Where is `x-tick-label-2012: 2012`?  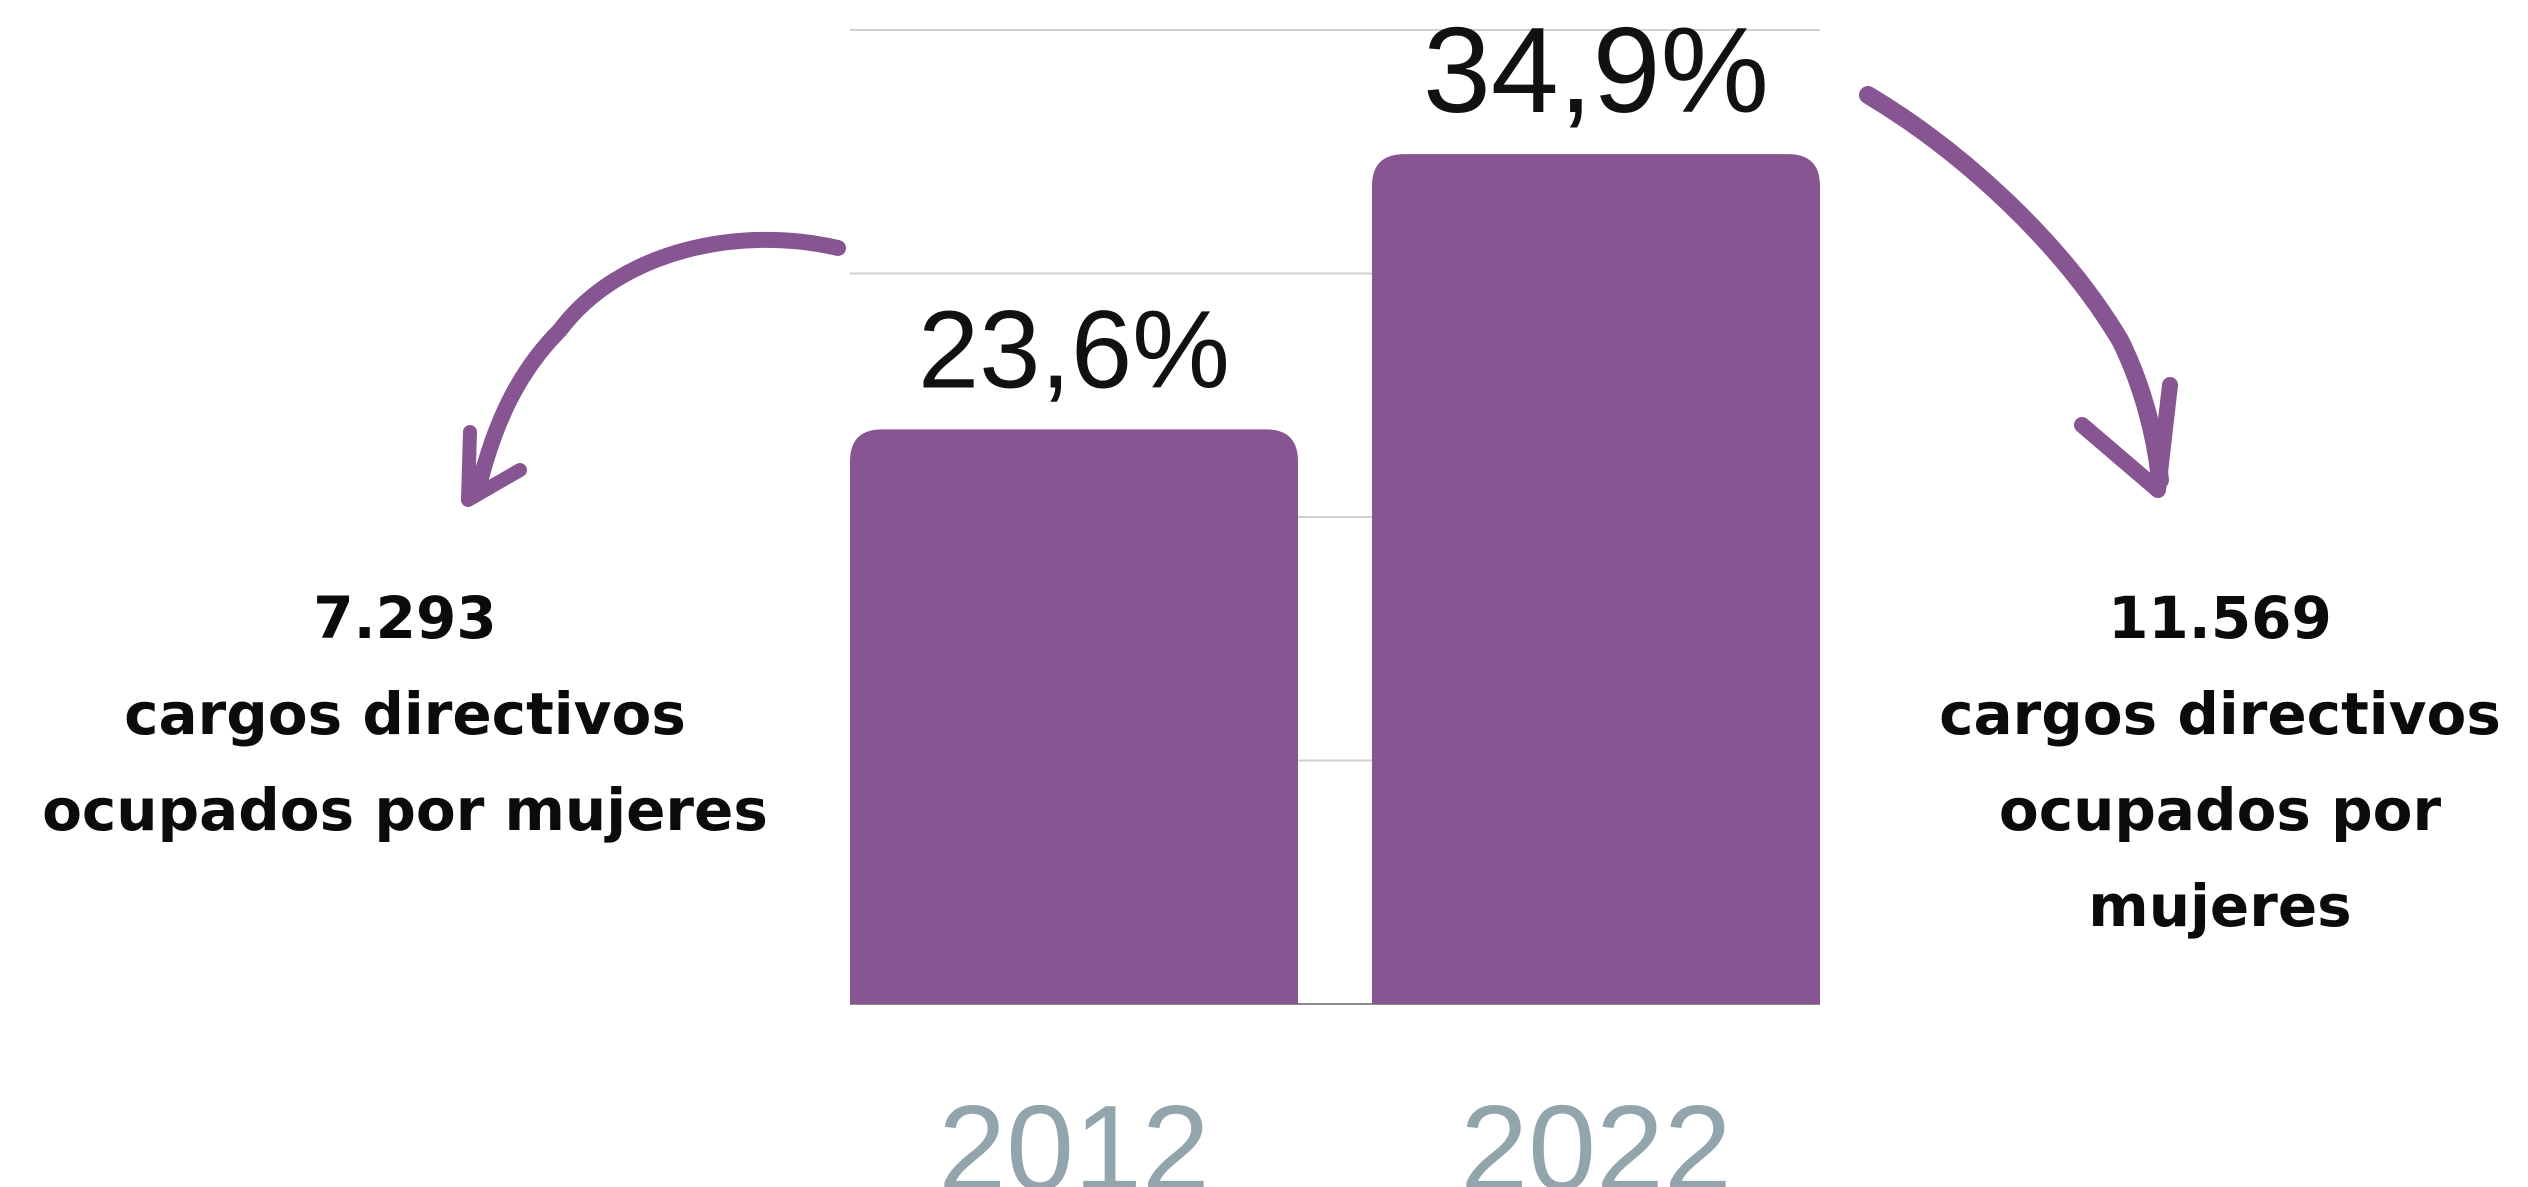
x-tick-label-2012: 2012 is located at coordinates (1073, 1133).